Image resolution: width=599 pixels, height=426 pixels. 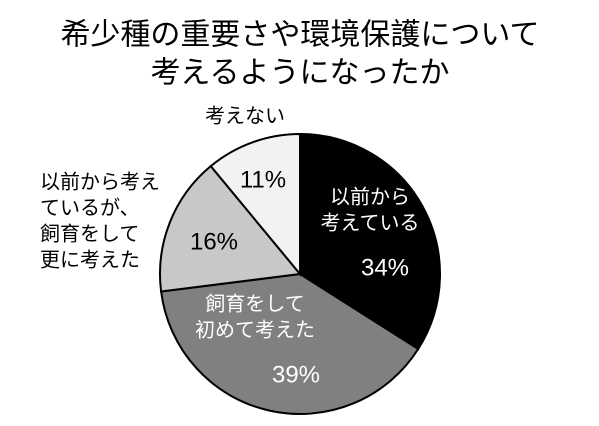 I want to click on chart-title: 希少種の重要さや環境保護について, so click(x=299, y=35).